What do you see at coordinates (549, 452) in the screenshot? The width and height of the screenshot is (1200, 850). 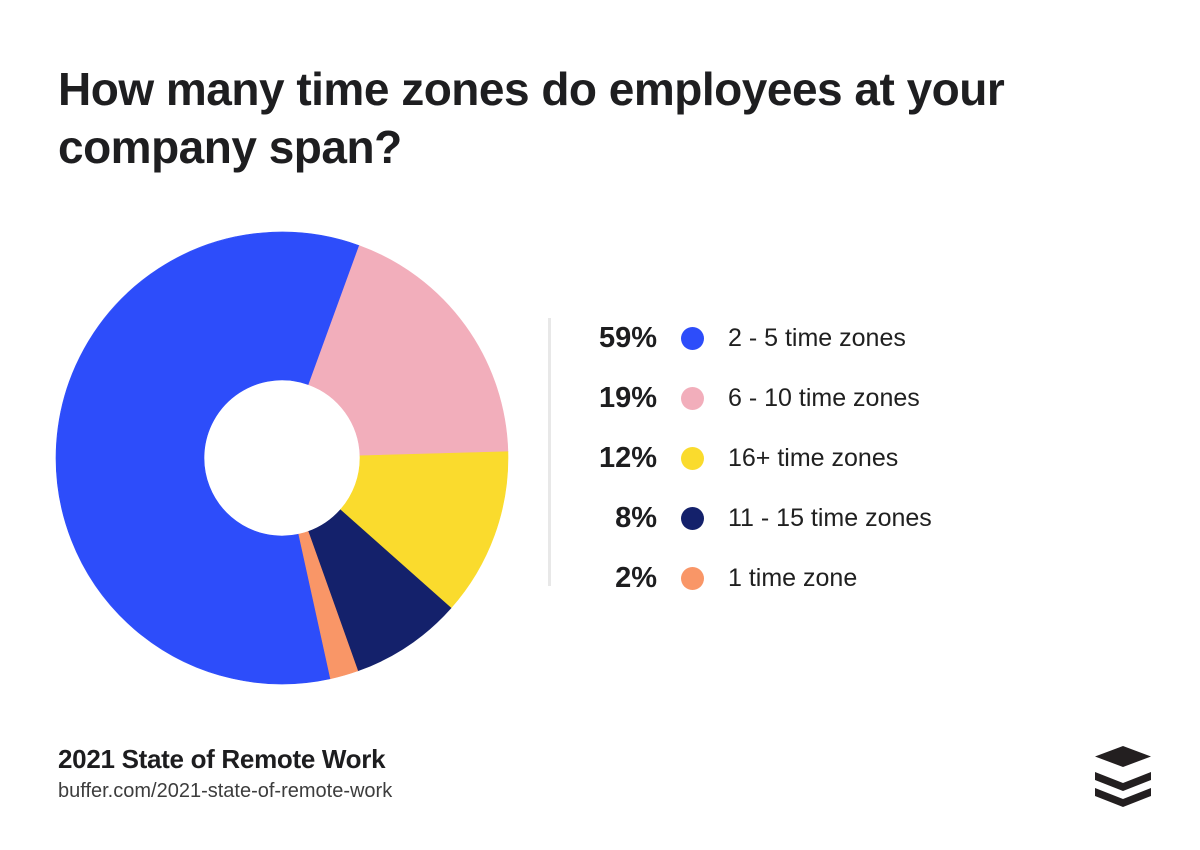 I see `legend-divider` at bounding box center [549, 452].